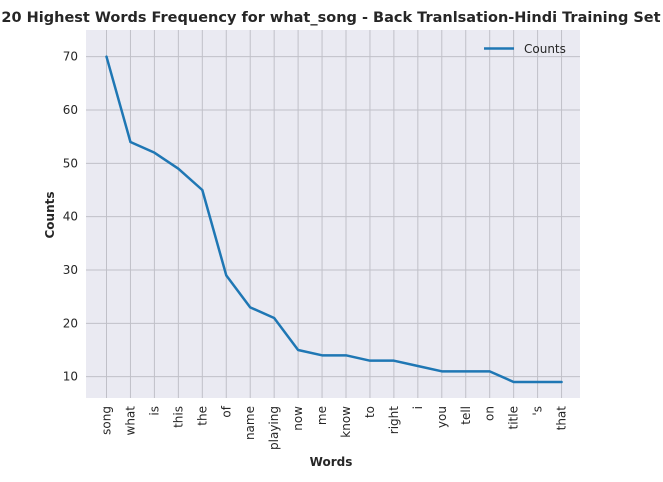  I want to click on x-tick-label: title, so click(514, 417).